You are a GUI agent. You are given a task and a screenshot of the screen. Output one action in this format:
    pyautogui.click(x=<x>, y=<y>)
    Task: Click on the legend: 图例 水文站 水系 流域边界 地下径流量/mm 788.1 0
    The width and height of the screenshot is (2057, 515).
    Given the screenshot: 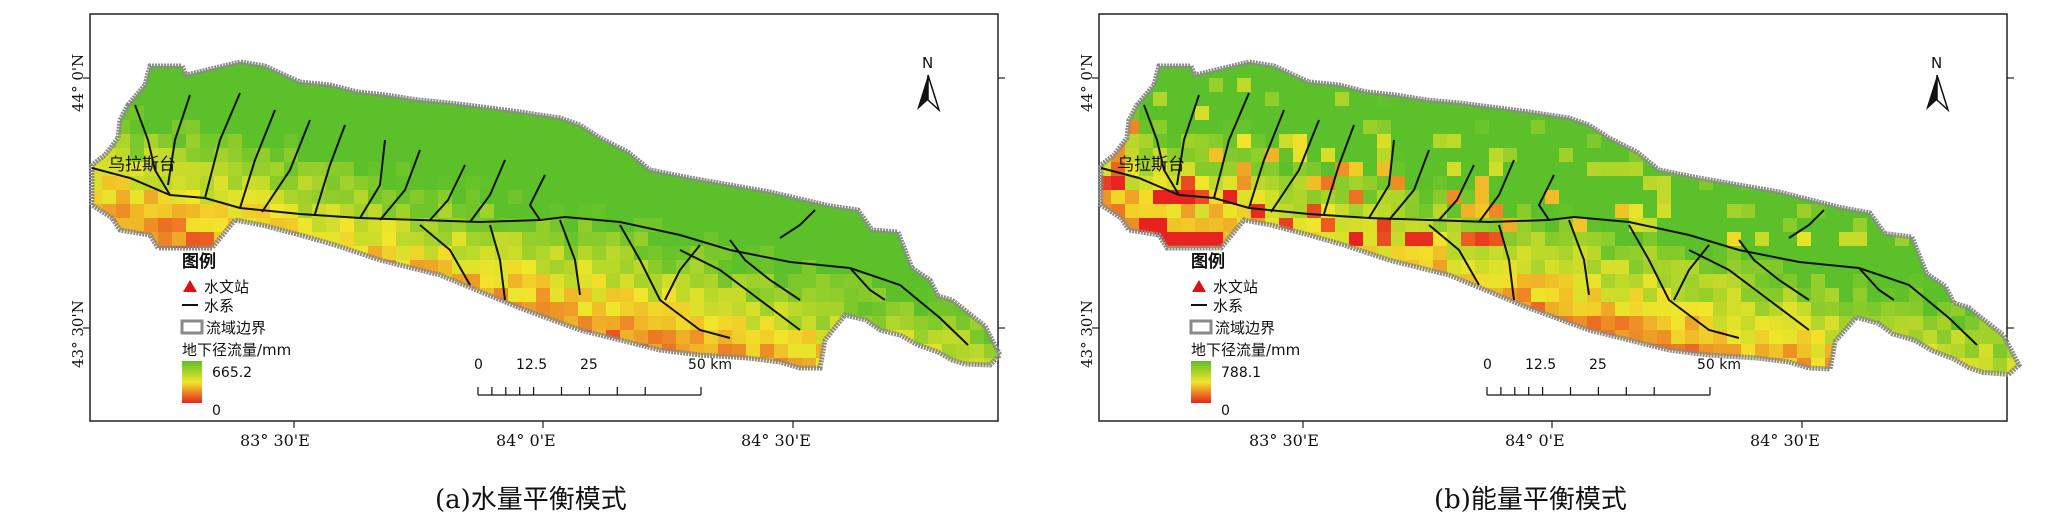 What is the action you would take?
    pyautogui.click(x=1244, y=335)
    